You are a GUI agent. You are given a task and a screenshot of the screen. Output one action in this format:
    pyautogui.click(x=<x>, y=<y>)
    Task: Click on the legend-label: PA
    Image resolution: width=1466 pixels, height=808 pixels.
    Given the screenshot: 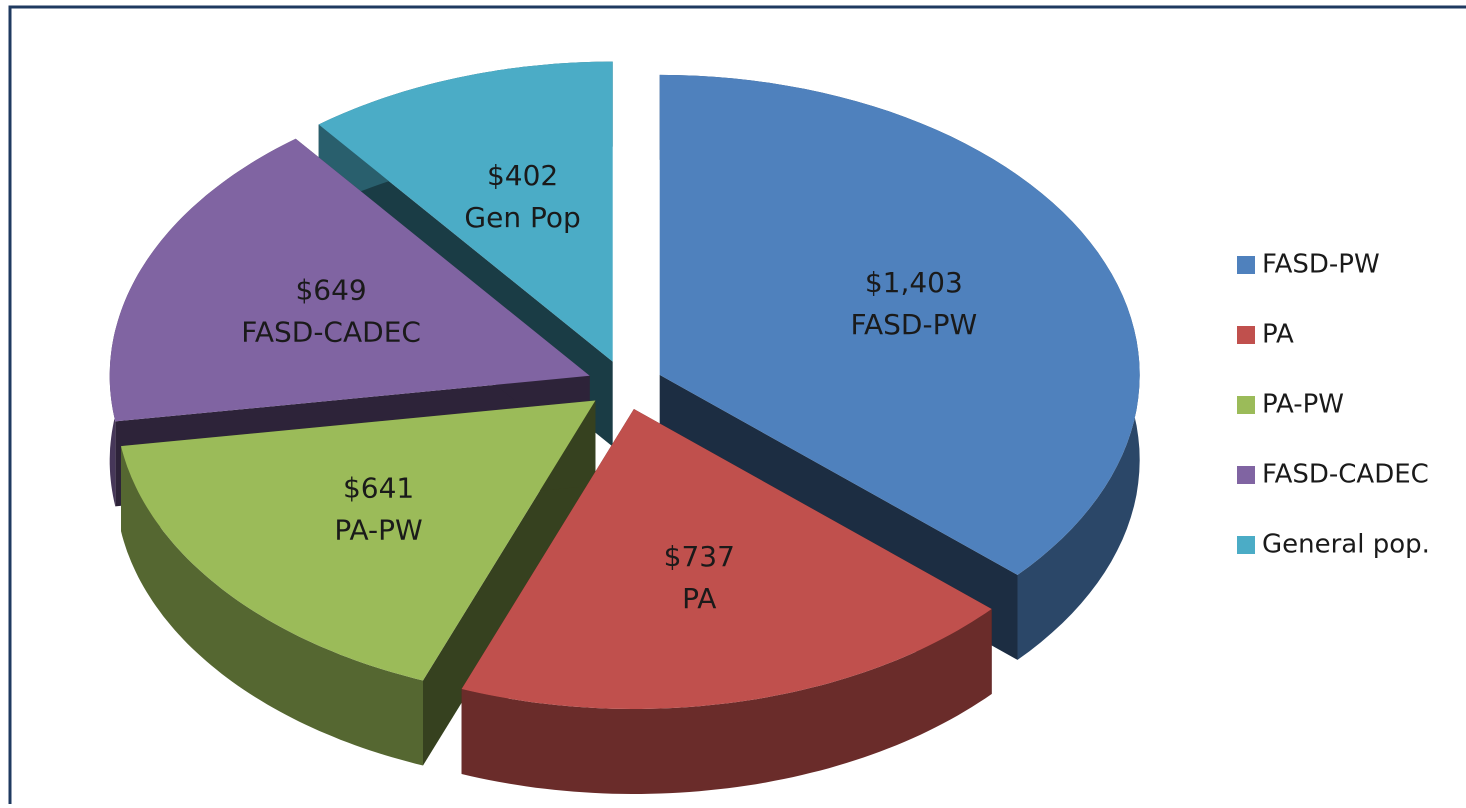 What is the action you would take?
    pyautogui.click(x=1278, y=335)
    